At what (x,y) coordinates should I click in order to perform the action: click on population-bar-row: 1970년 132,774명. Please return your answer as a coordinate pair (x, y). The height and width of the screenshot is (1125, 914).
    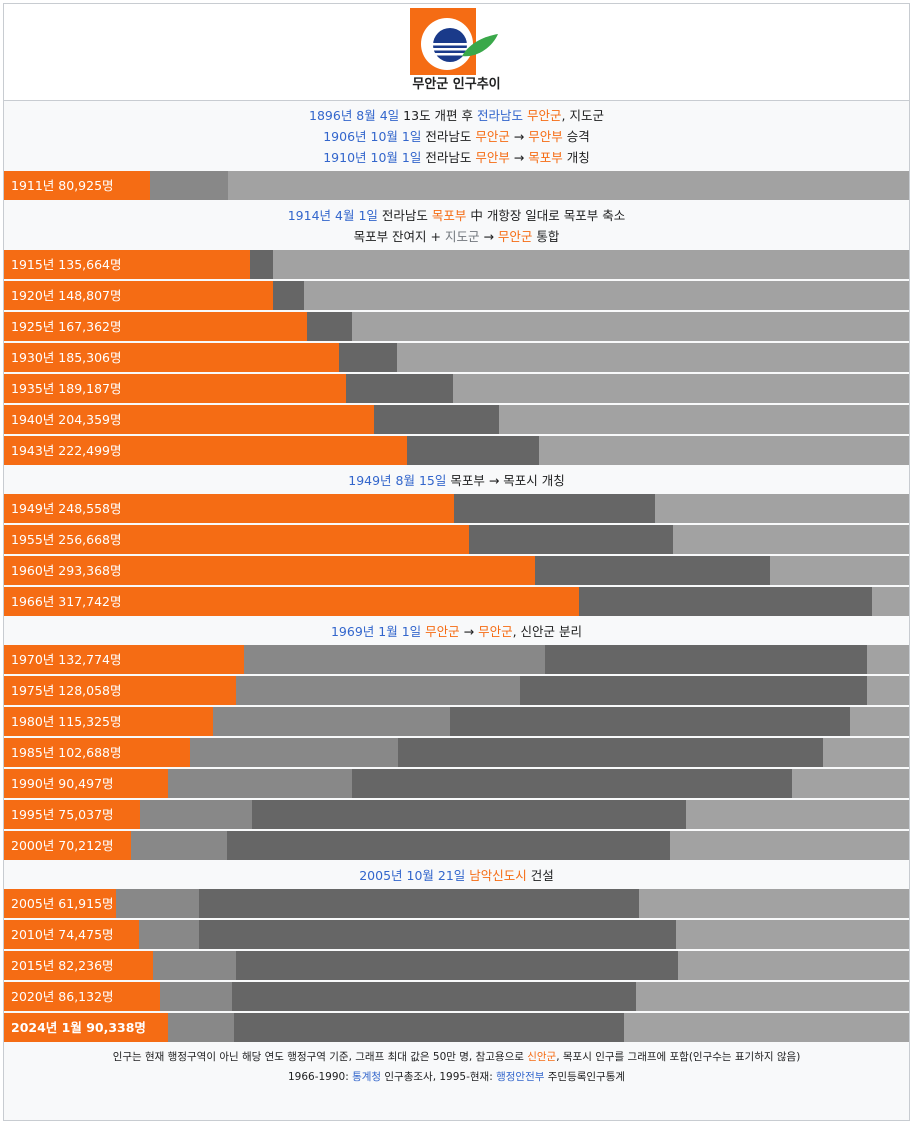
    Looking at the image, I should click on (456, 659).